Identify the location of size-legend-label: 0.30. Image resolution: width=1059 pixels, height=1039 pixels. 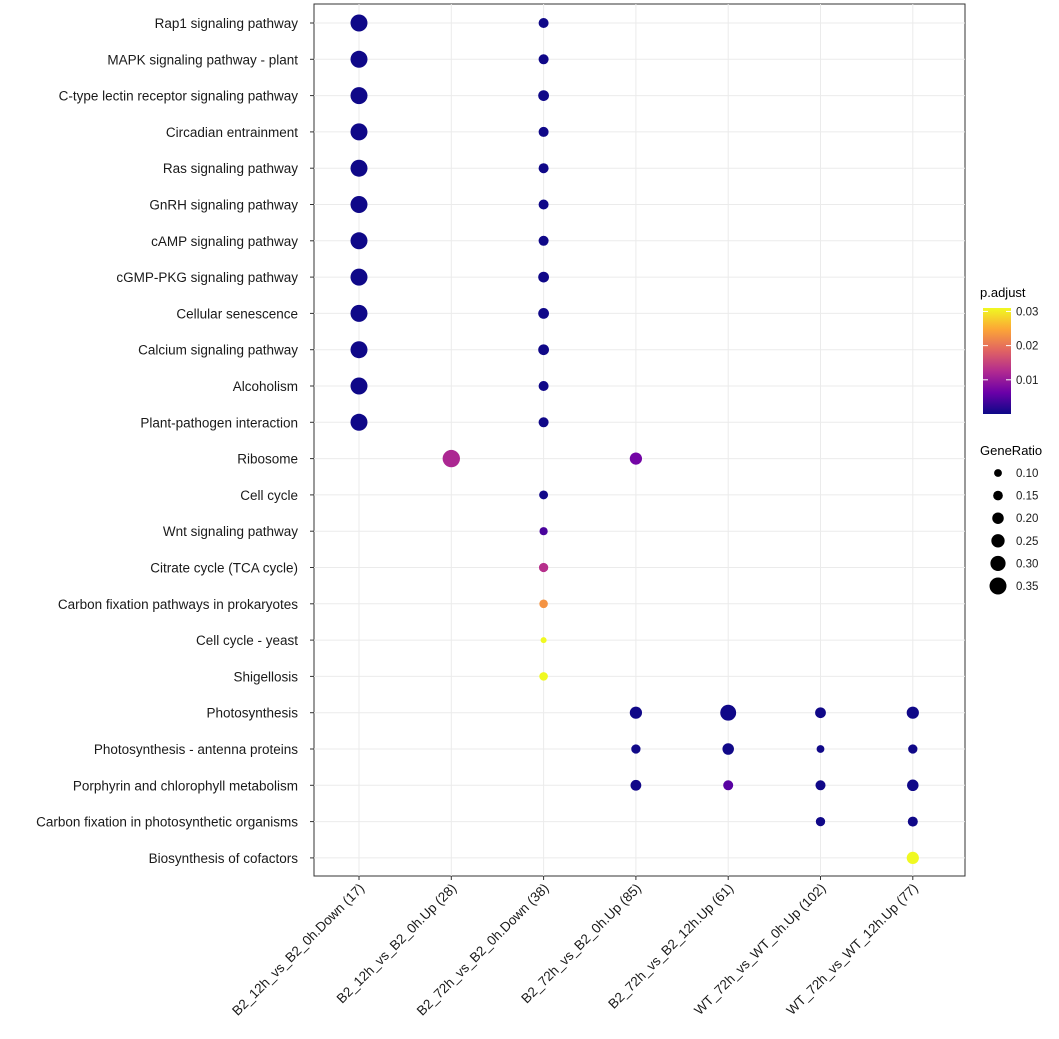
(1027, 564).